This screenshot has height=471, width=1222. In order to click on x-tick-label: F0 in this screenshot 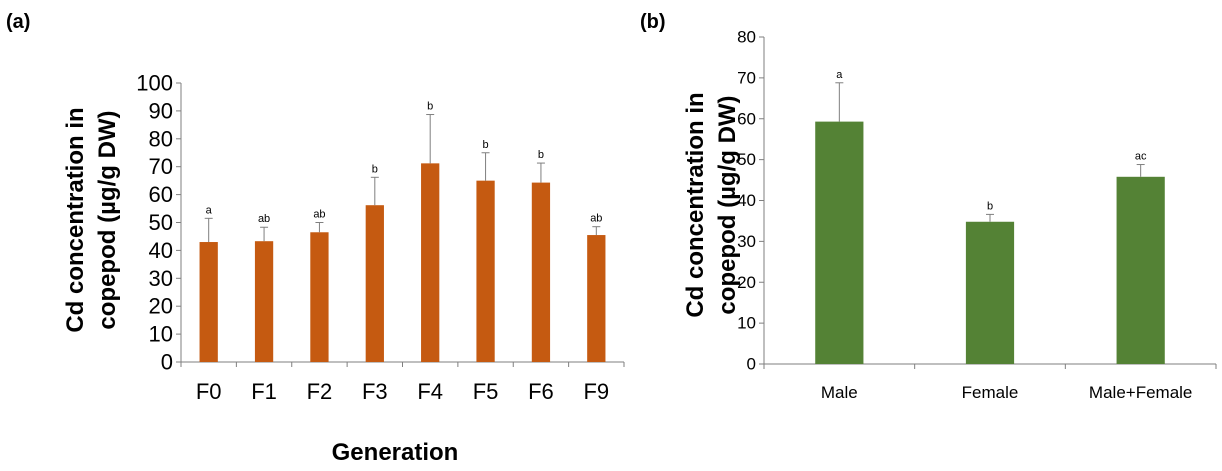, I will do `click(209, 391)`.